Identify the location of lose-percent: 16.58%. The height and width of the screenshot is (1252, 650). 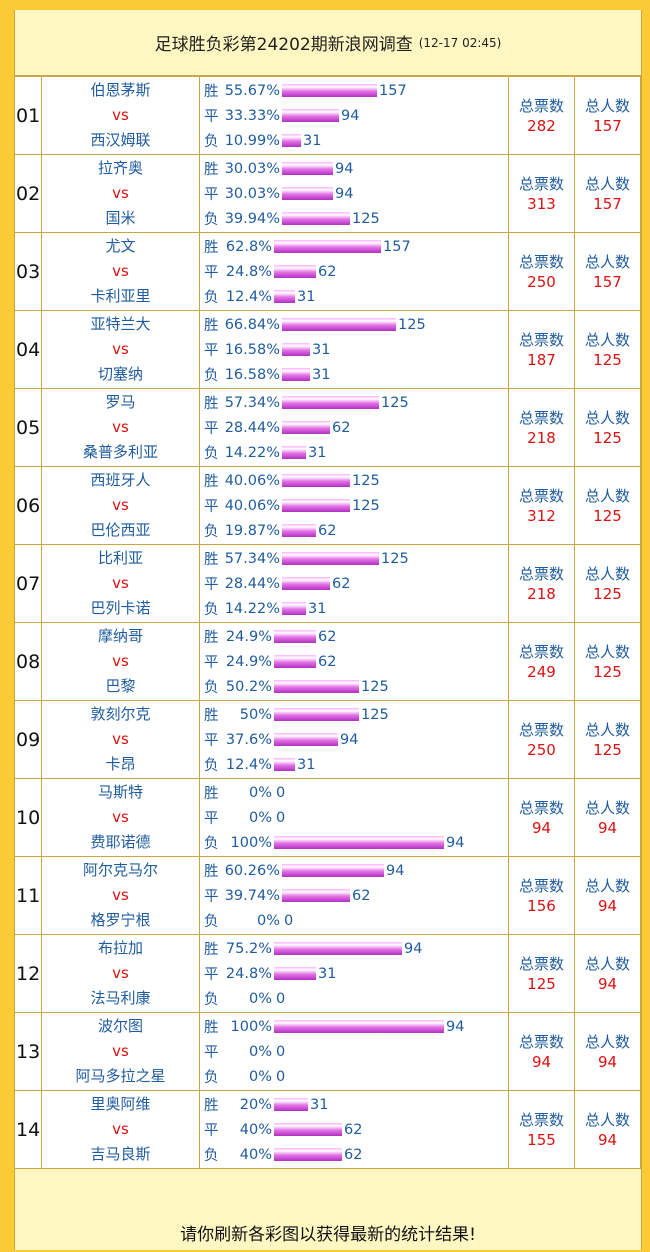
(252, 374).